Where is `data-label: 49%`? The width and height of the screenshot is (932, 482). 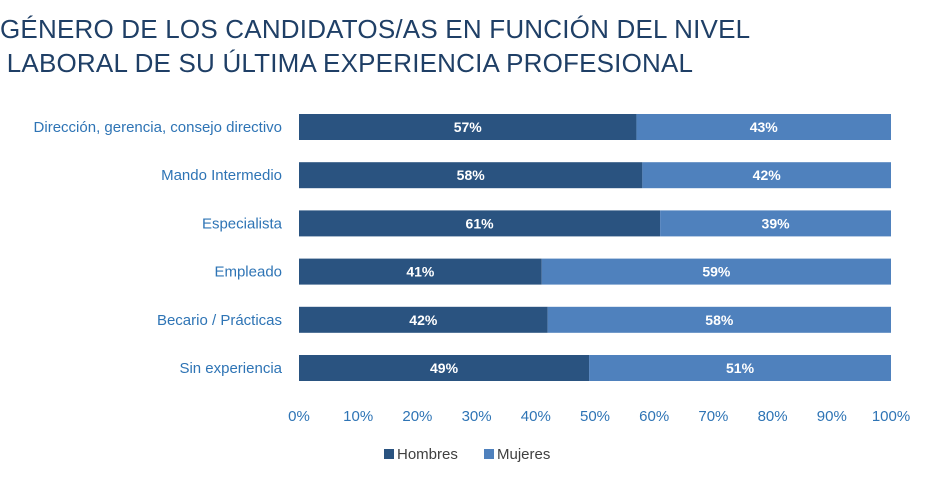 data-label: 49% is located at coordinates (444, 368).